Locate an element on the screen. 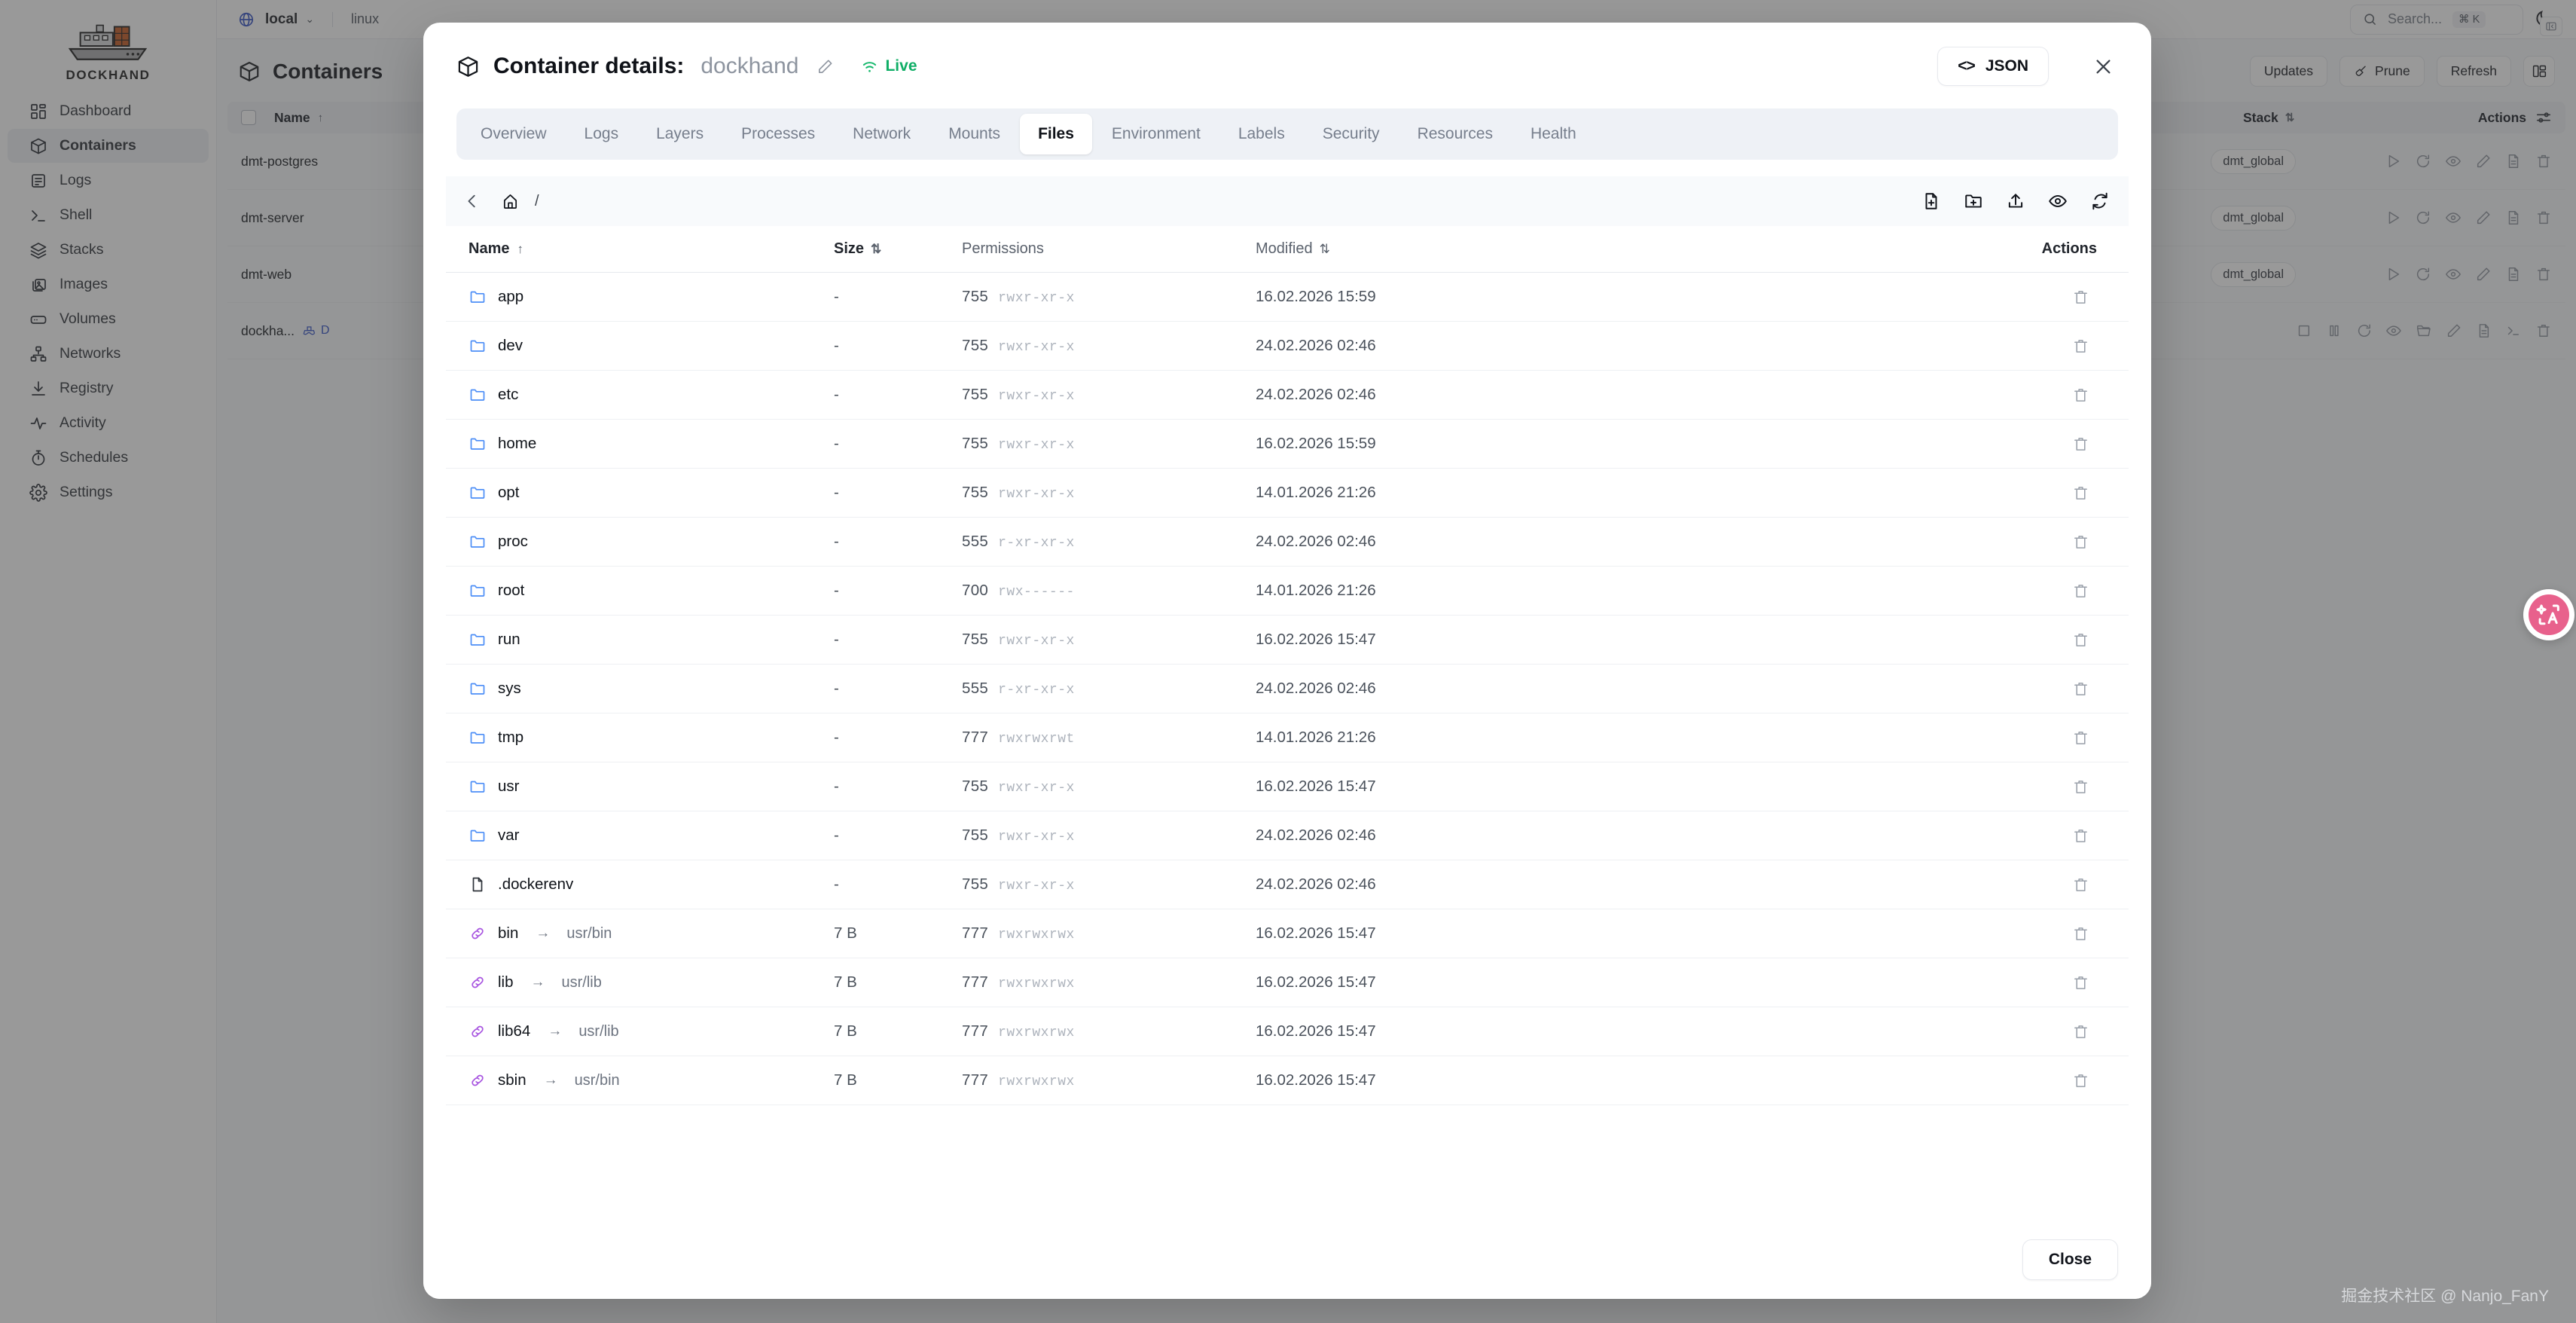 This screenshot has width=2576, height=1323. file-permissions: 777 rwxrwxrwx is located at coordinates (1109, 982).